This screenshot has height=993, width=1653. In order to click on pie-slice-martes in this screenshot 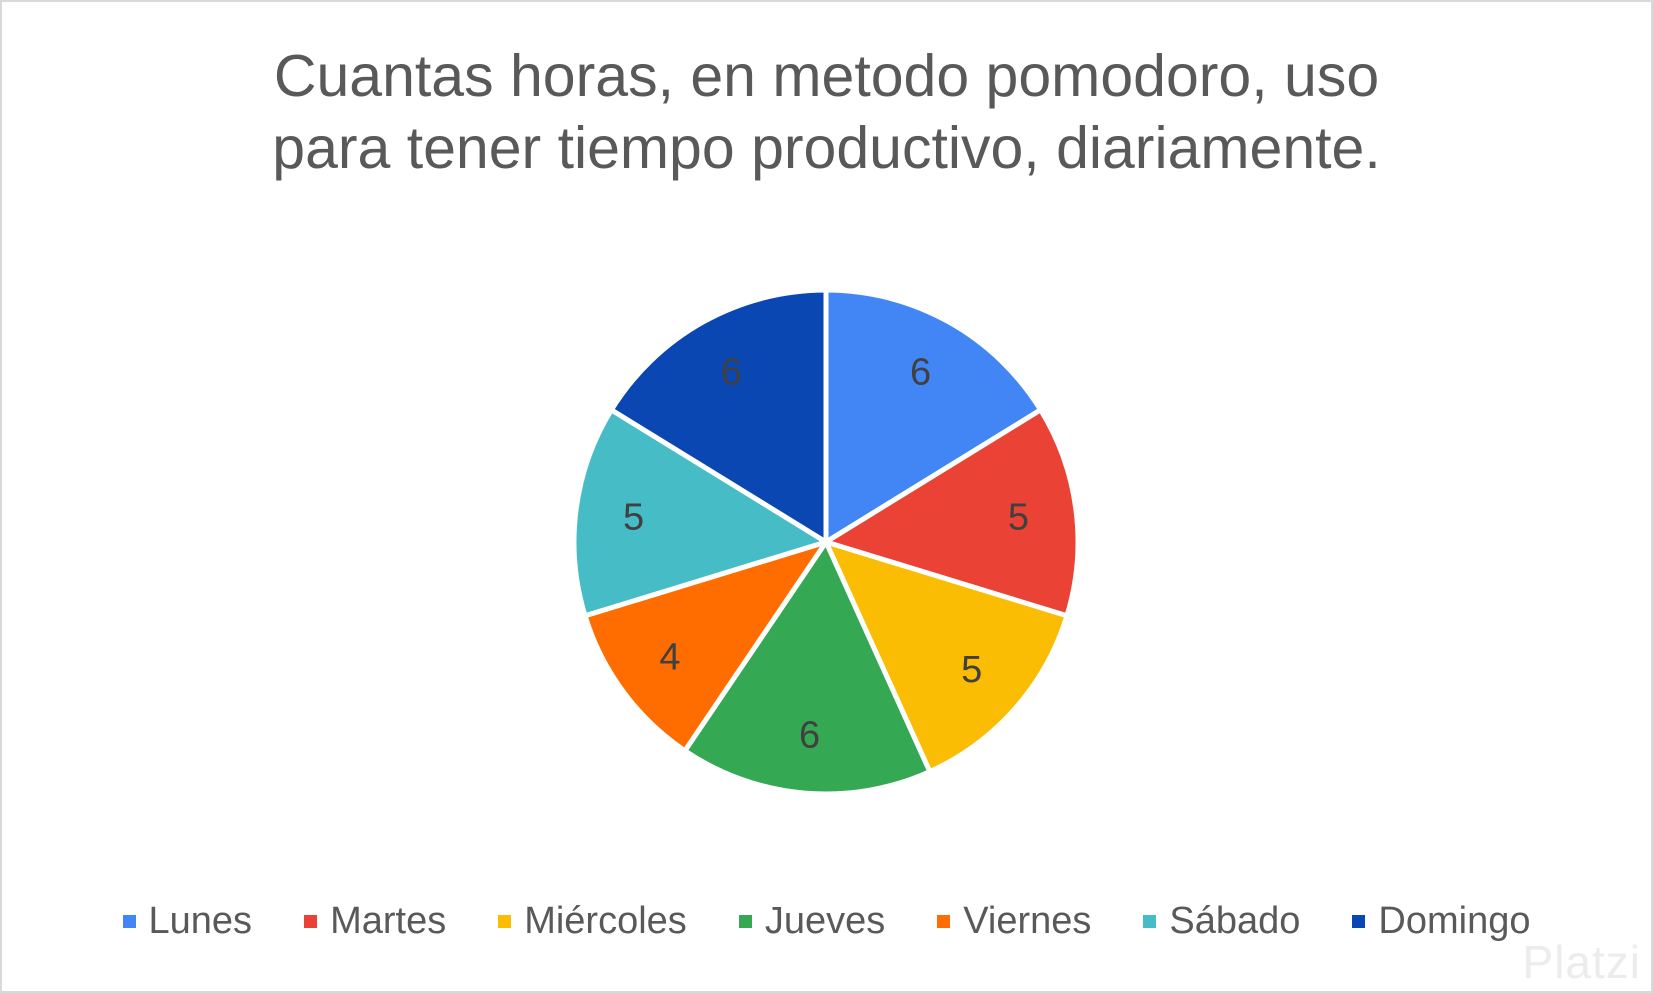, I will do `click(950, 512)`.